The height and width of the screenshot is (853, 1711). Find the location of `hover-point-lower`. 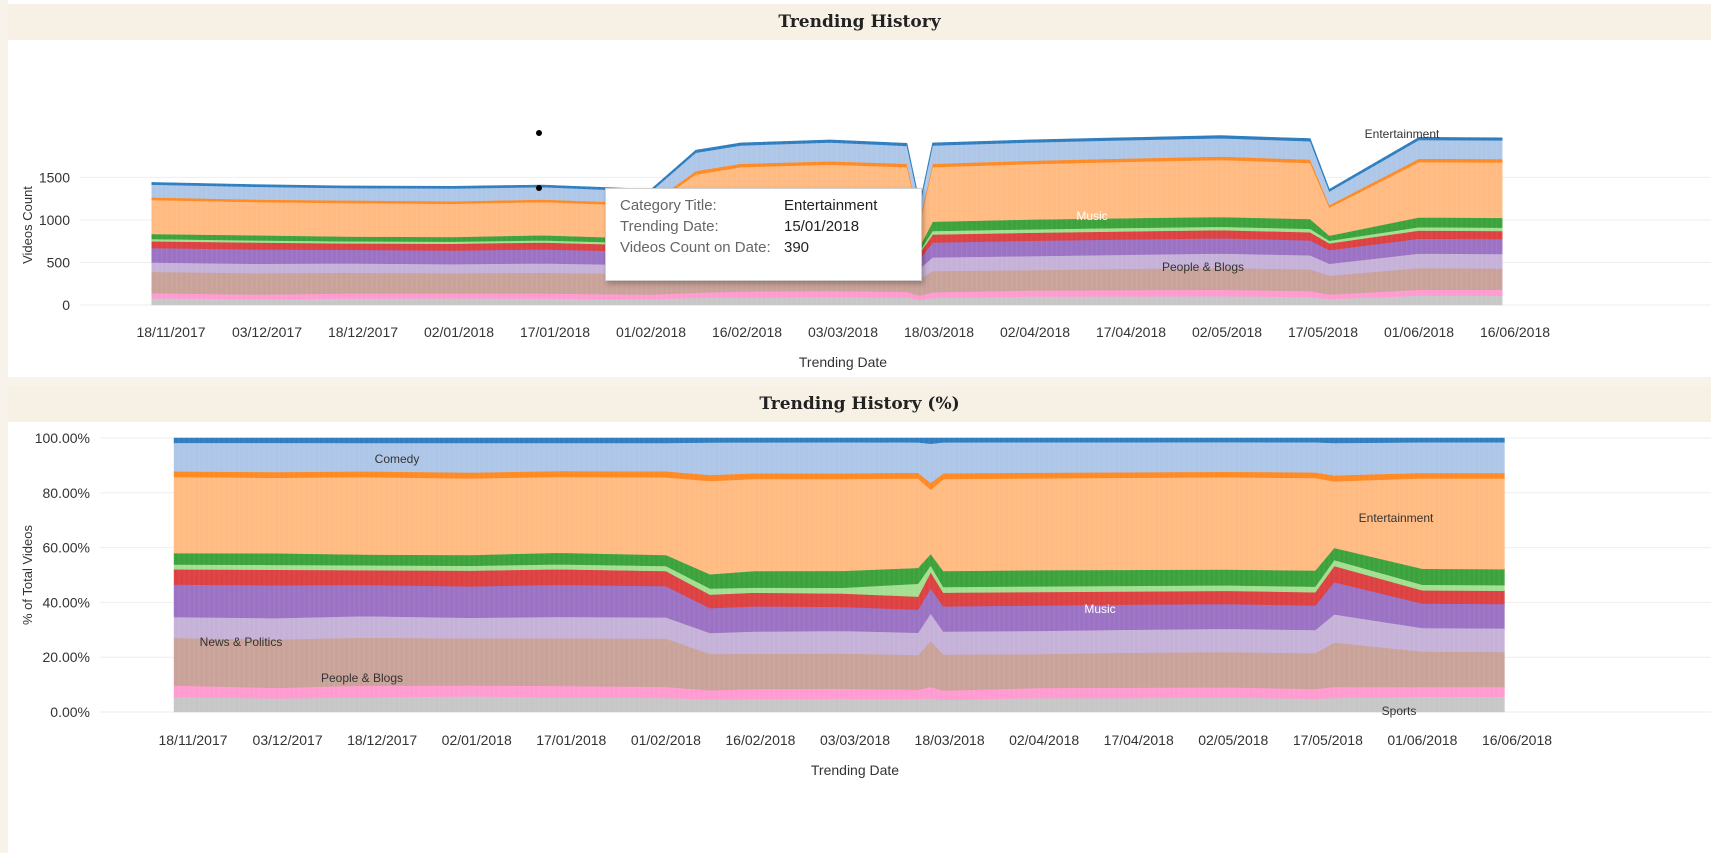

hover-point-lower is located at coordinates (539, 188).